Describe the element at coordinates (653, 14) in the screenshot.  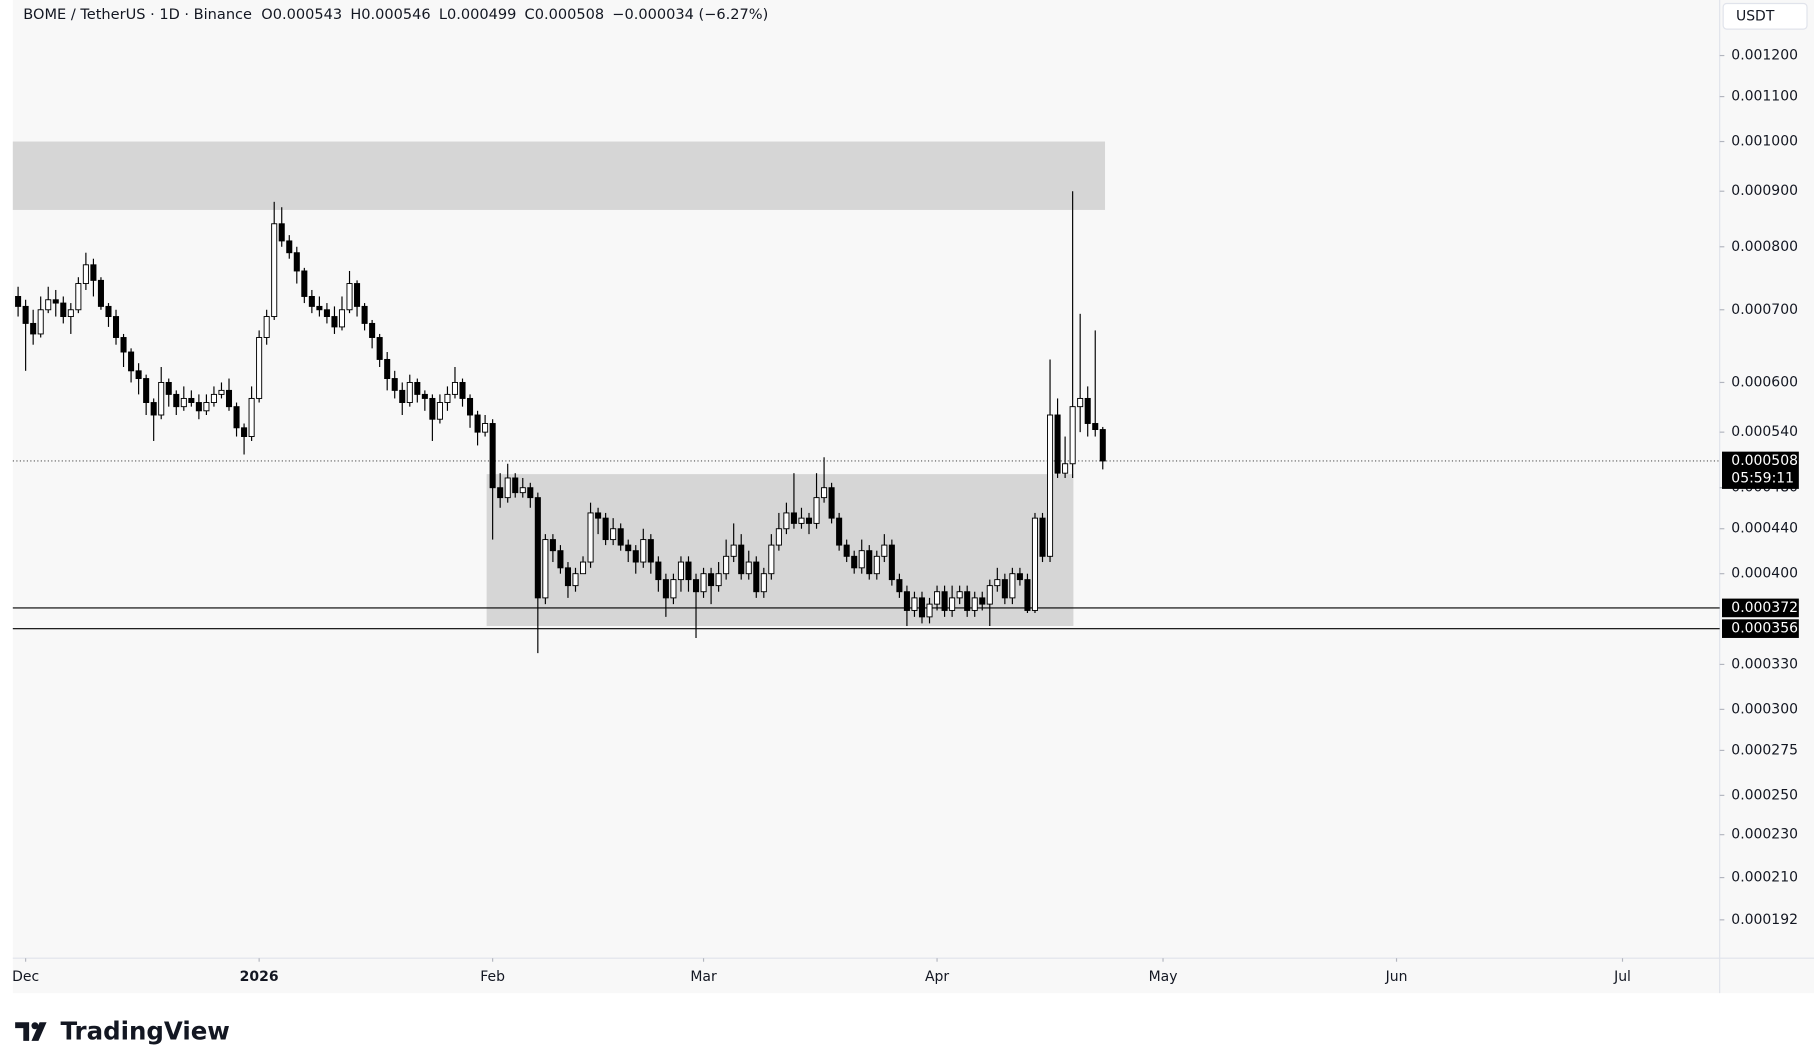
I see `change: −0.000034` at that location.